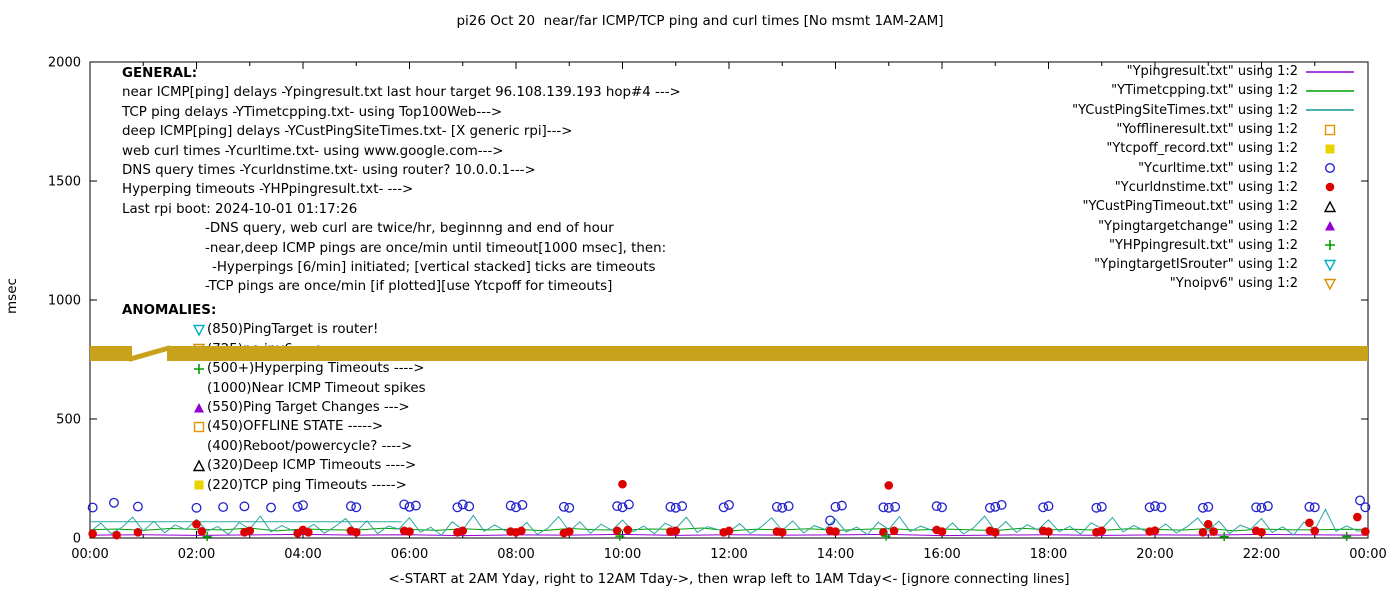 The image size is (1400, 600). What do you see at coordinates (1198, 226) in the screenshot?
I see `legend-label: "Ypingtargetchange" using 1:2` at bounding box center [1198, 226].